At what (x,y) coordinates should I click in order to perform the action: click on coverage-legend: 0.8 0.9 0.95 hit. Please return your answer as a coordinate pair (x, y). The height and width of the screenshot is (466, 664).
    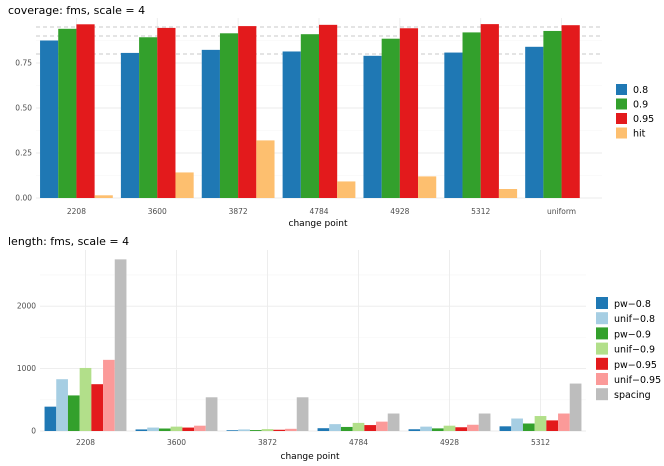
    Looking at the image, I should click on (635, 112).